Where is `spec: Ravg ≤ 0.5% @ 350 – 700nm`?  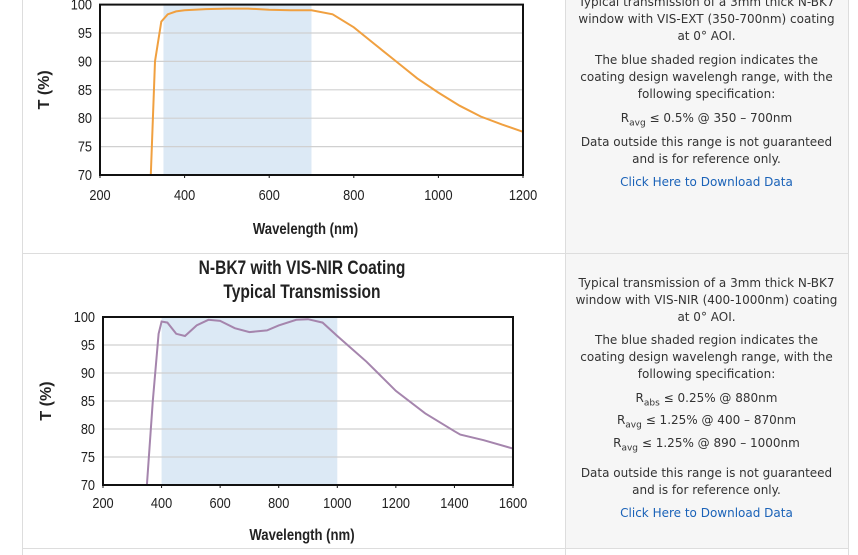 spec: Ravg ≤ 0.5% @ 350 – 700nm is located at coordinates (706, 121).